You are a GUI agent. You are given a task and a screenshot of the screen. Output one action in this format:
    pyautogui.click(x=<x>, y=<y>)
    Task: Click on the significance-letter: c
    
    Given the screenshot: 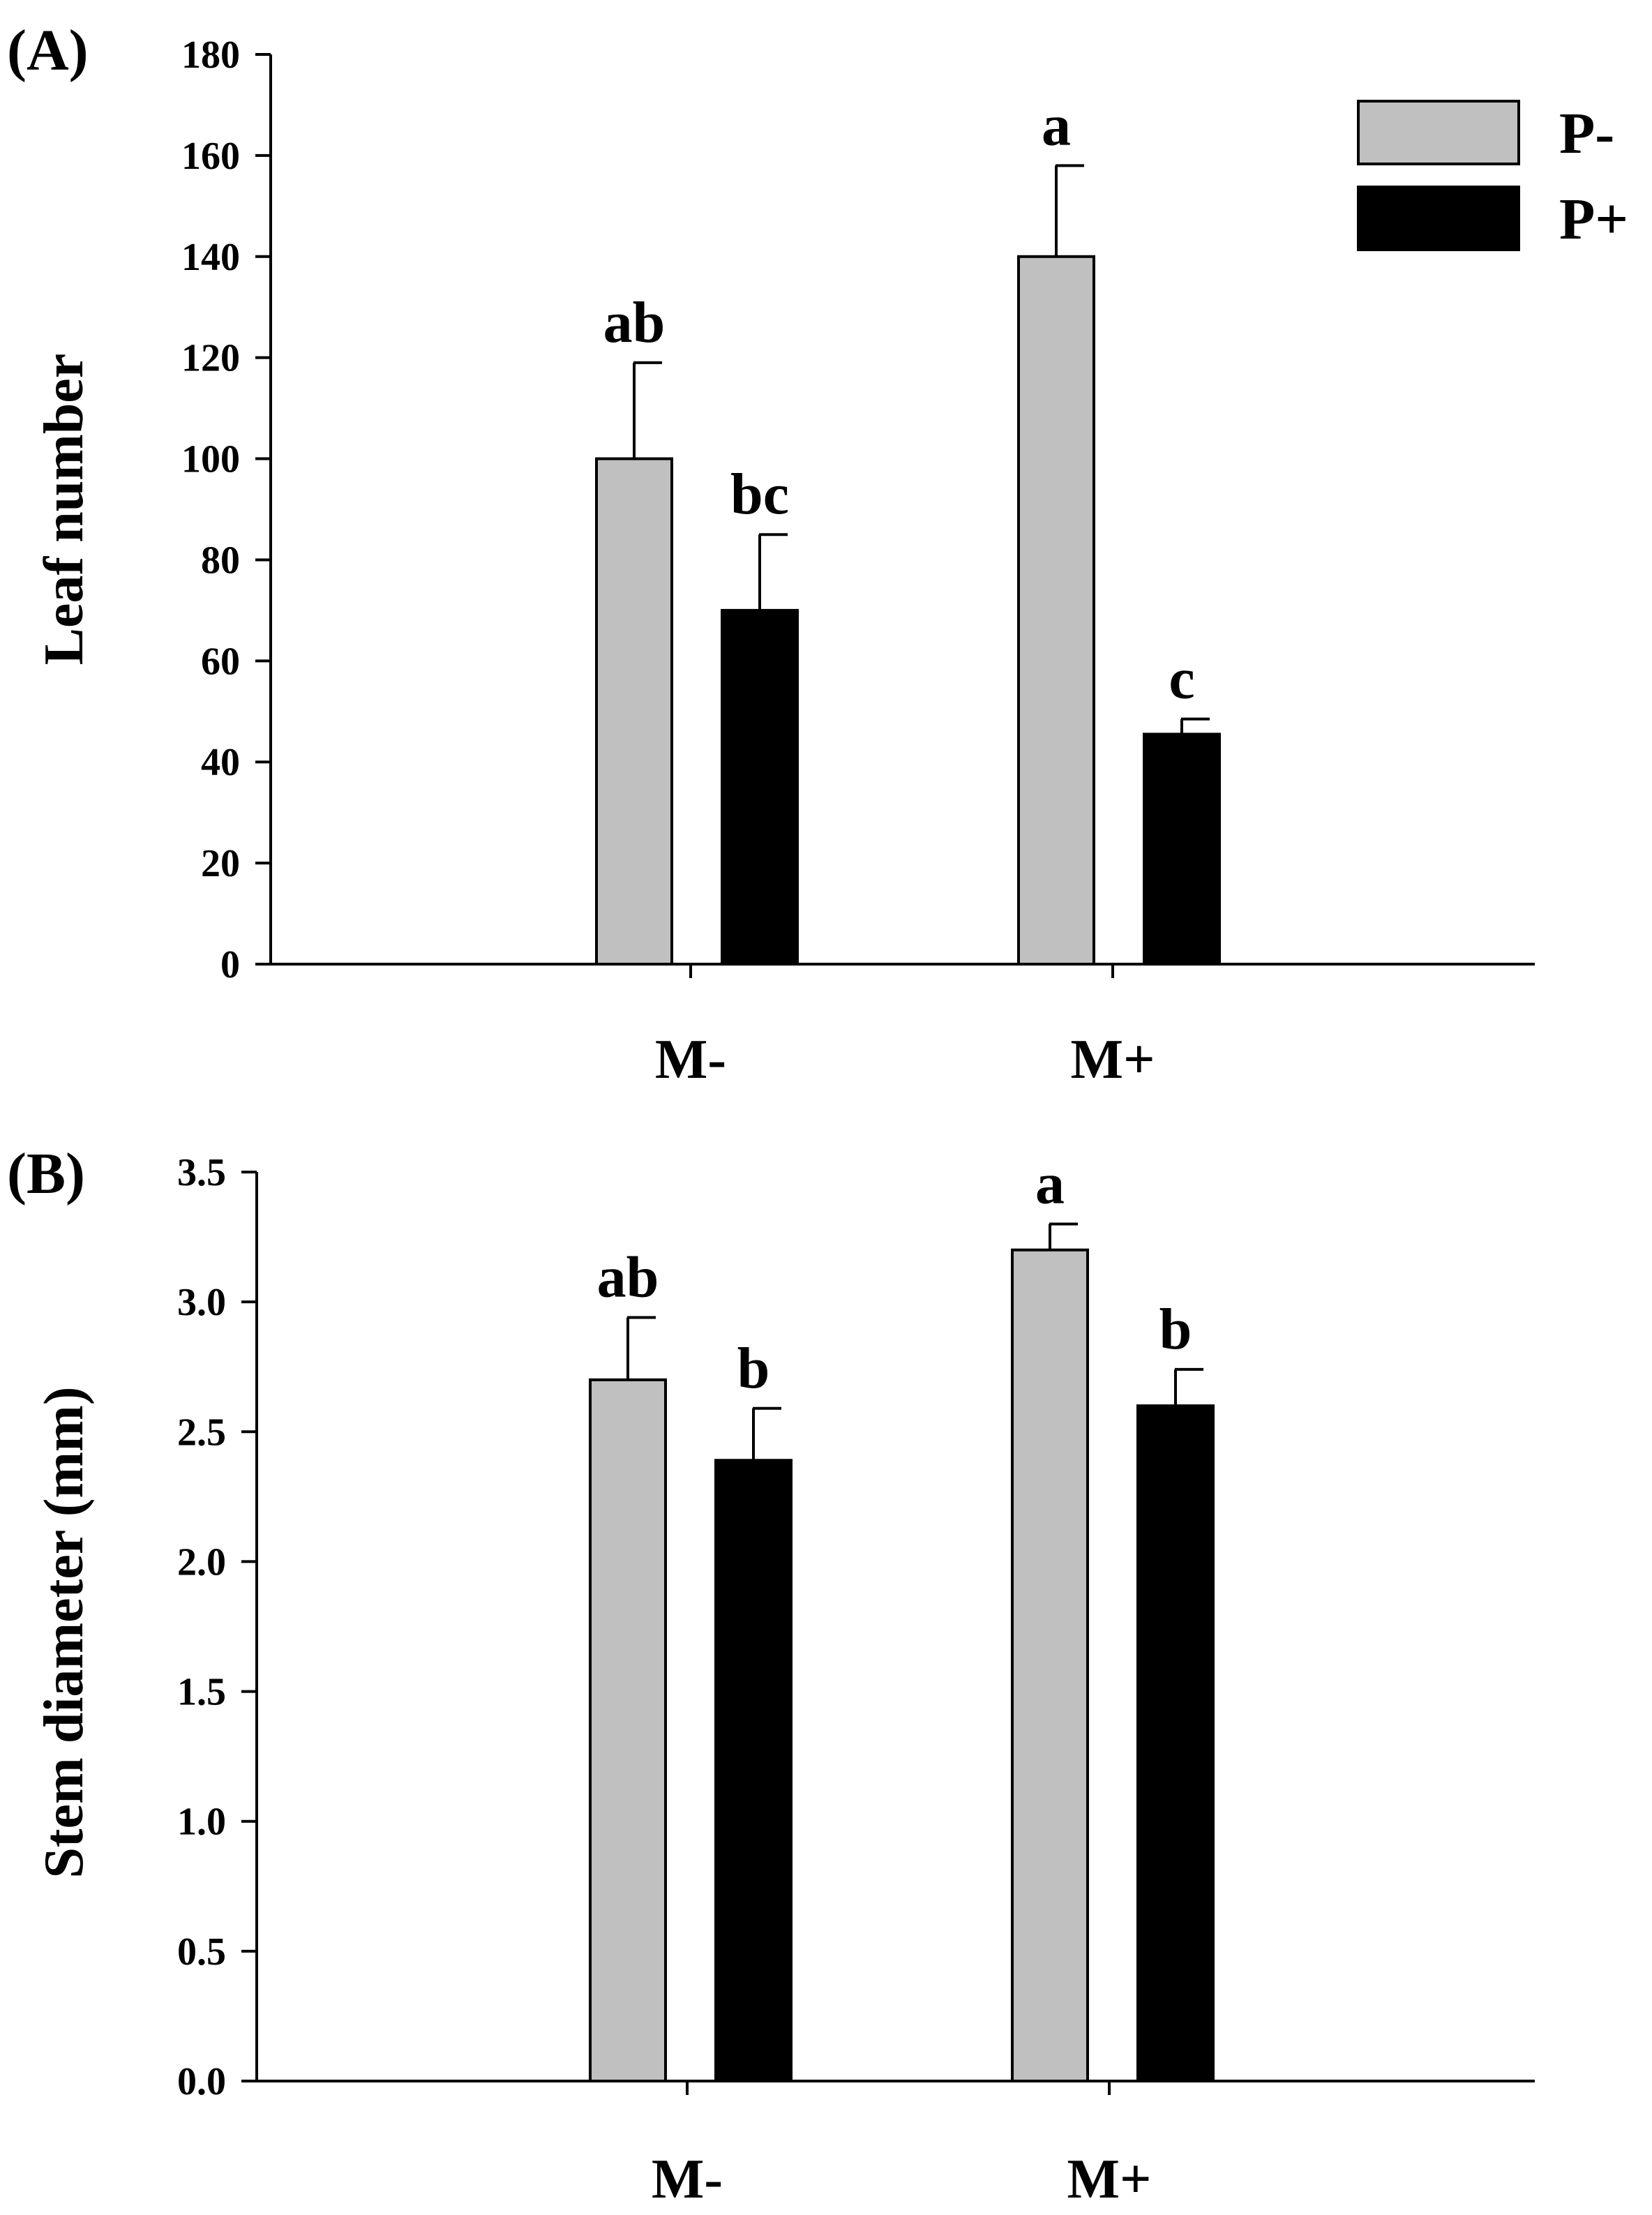 What is the action you would take?
    pyautogui.click(x=1181, y=679)
    